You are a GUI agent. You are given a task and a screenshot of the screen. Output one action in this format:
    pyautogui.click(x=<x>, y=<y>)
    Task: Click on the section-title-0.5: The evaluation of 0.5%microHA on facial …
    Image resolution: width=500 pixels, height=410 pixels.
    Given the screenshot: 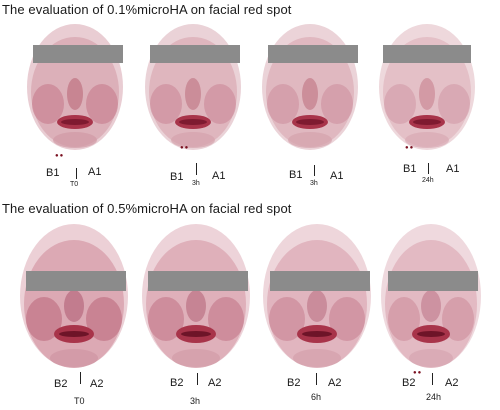 What is the action you would take?
    pyautogui.click(x=147, y=208)
    